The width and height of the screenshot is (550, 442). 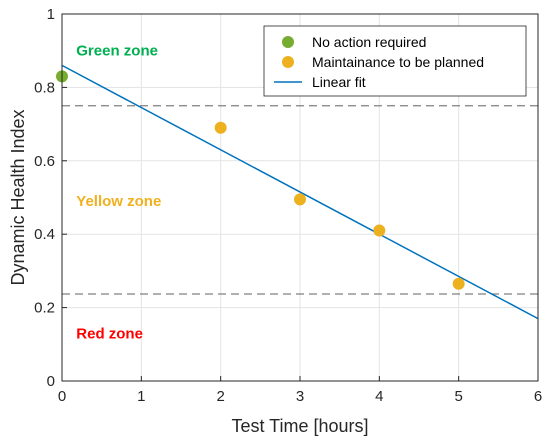 What do you see at coordinates (109, 333) in the screenshot?
I see `zone-label: Red zone` at bounding box center [109, 333].